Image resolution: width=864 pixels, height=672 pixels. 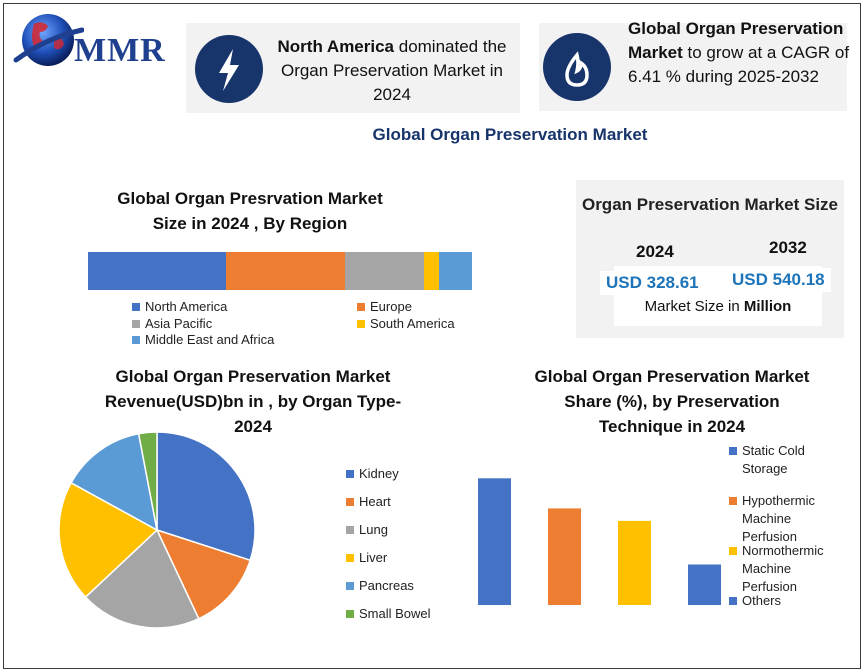 What do you see at coordinates (710, 204) in the screenshot?
I see `market-size-title: Organ Preservation Market Size` at bounding box center [710, 204].